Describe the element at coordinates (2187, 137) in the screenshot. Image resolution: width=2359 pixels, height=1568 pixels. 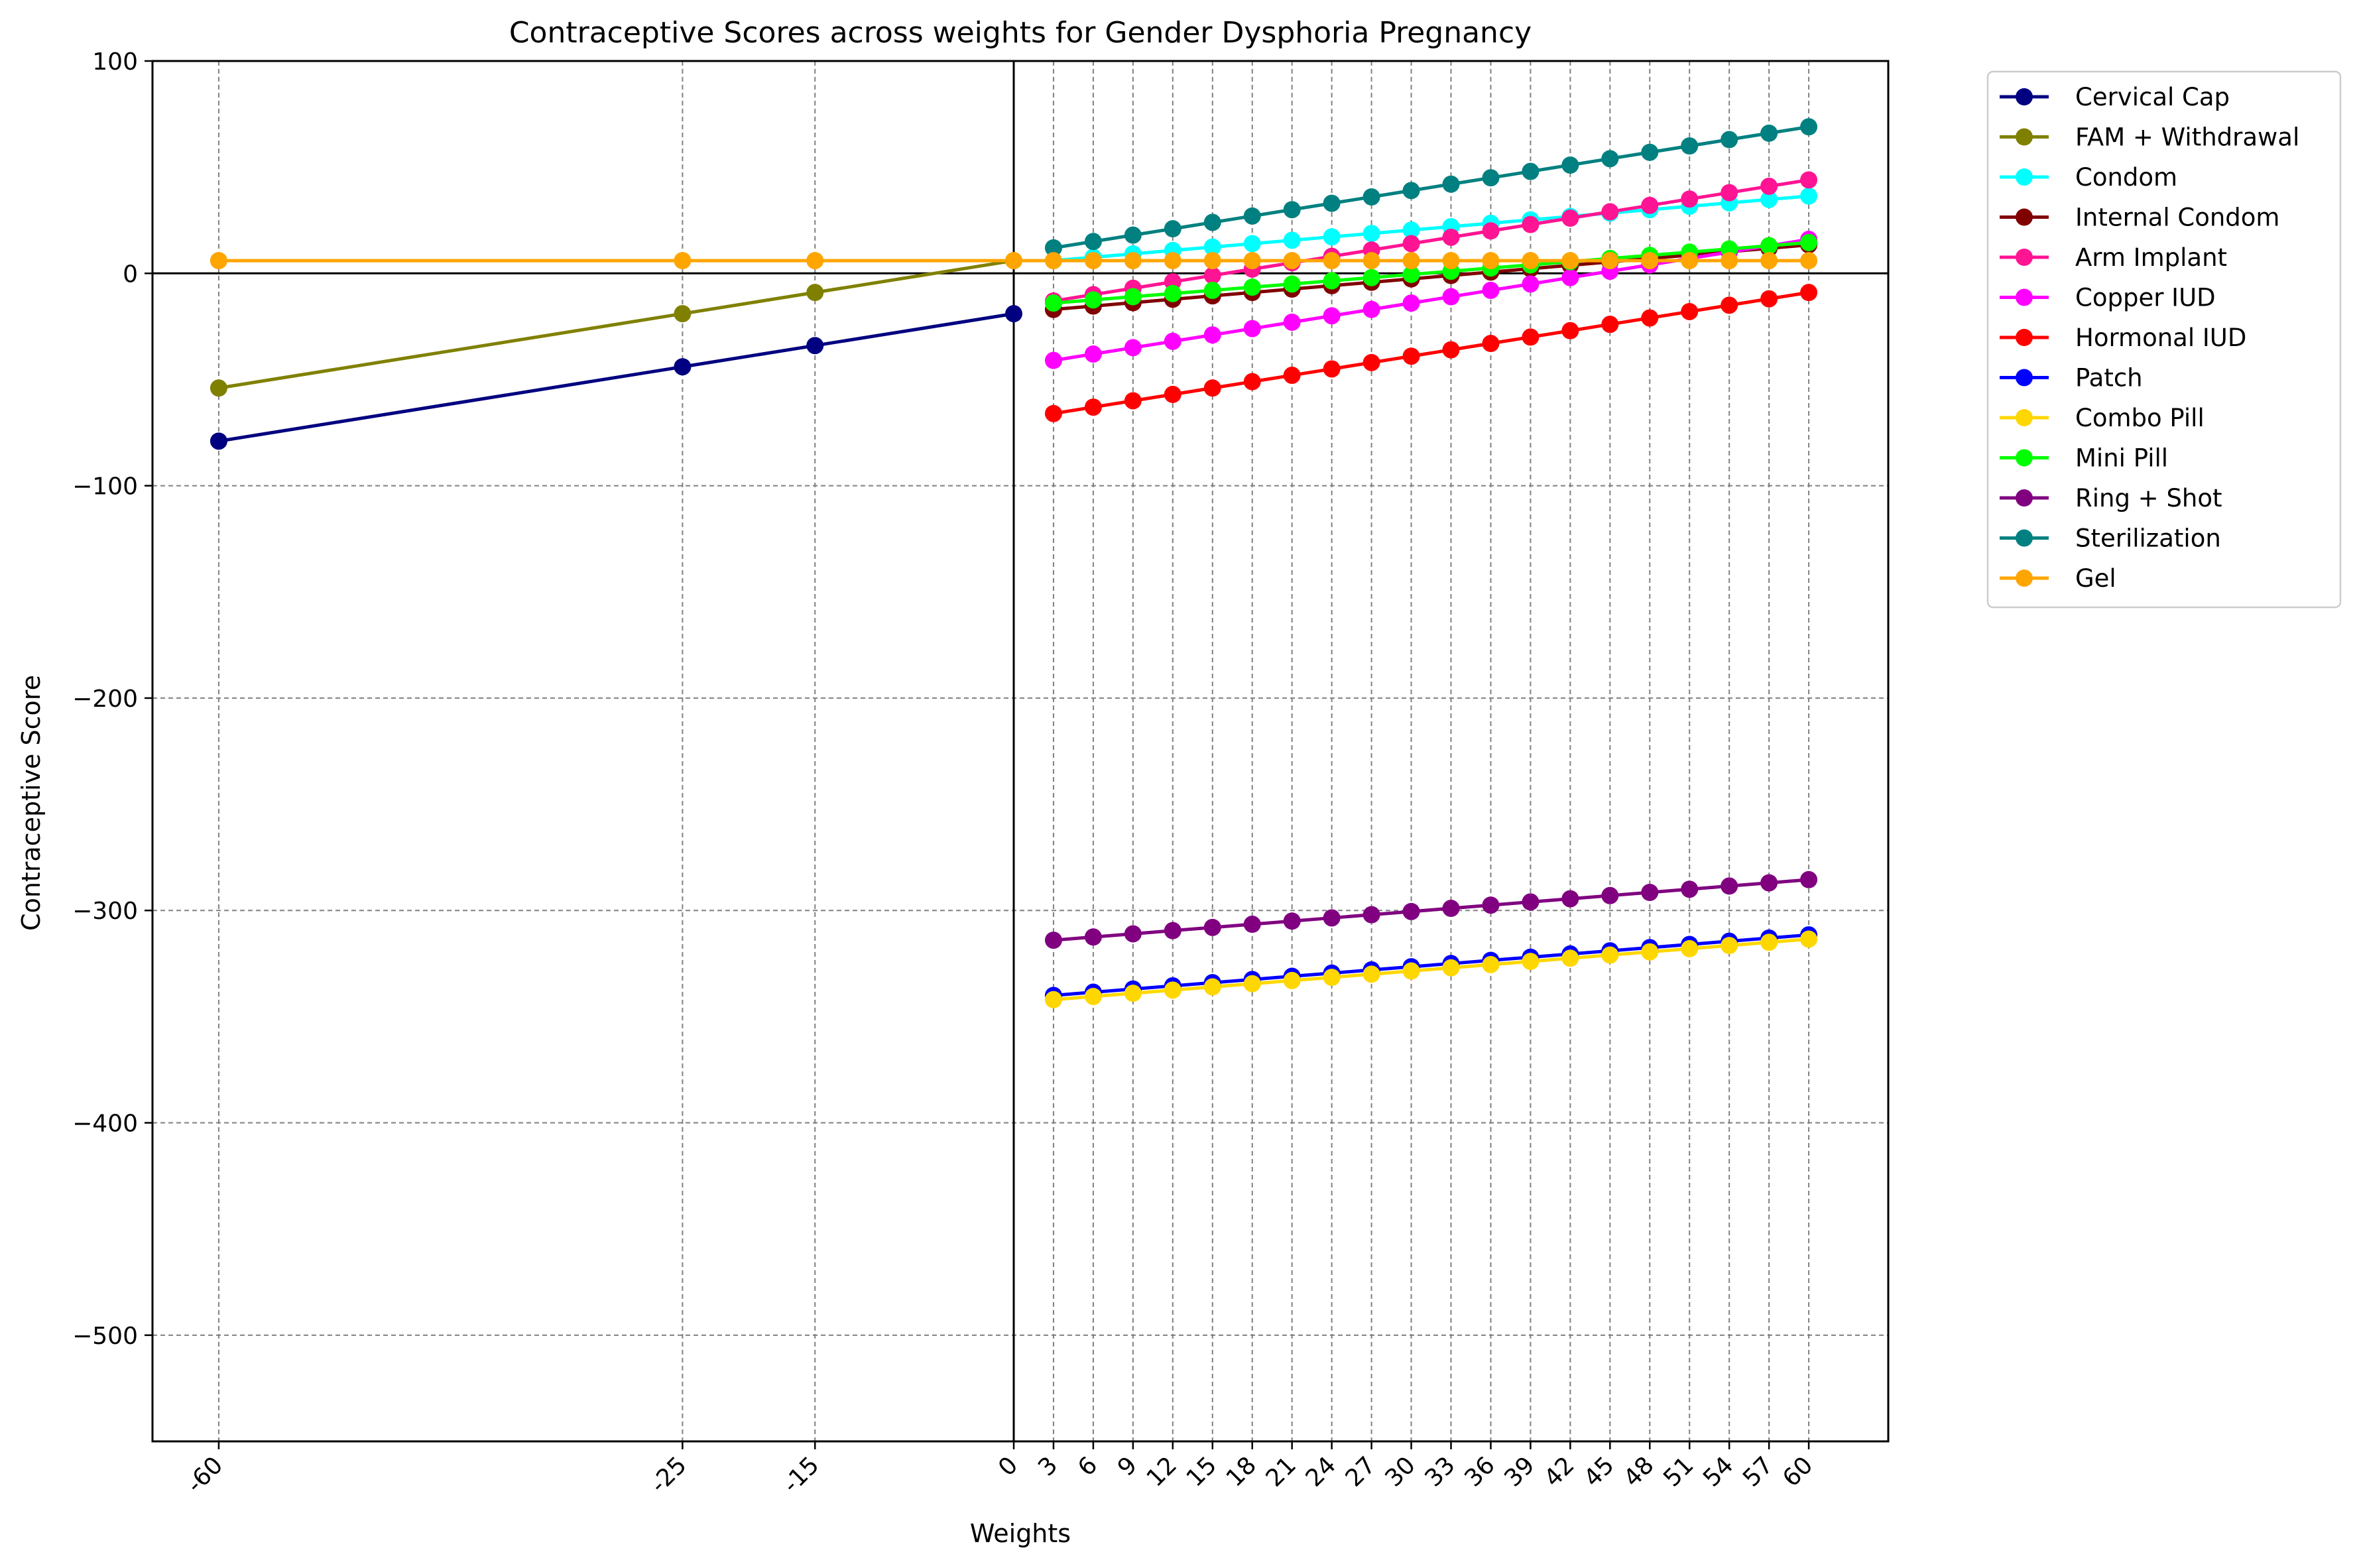
I see `legend-entry-label: FAM + Withdrawal` at that location.